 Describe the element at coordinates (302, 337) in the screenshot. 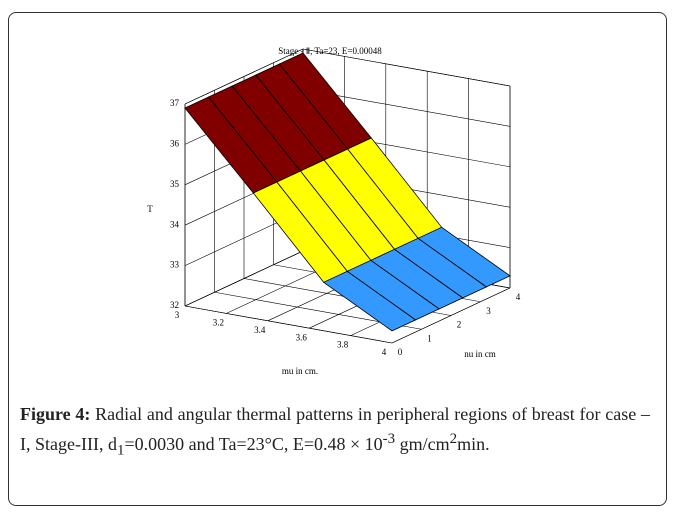

I see `x-tick-label: 3.6` at that location.